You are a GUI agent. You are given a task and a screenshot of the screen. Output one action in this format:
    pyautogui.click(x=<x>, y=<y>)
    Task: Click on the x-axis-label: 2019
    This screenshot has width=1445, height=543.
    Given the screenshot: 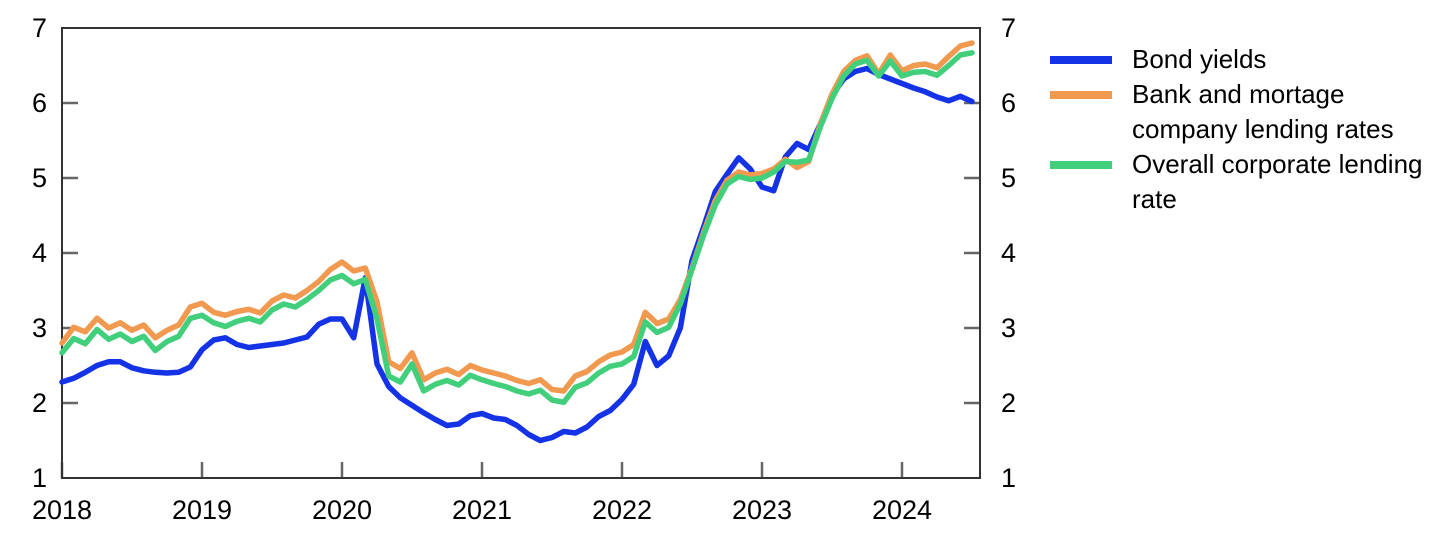 What is the action you would take?
    pyautogui.click(x=202, y=510)
    